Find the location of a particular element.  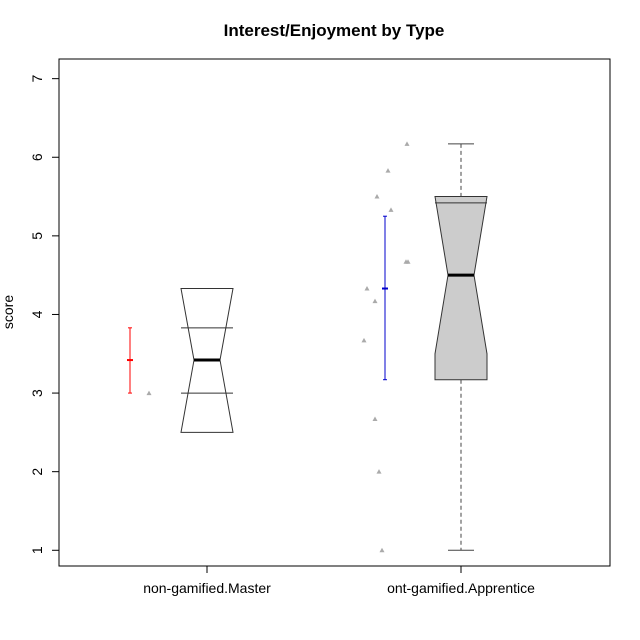

y-tick-label: 2 is located at coordinates (37, 472).